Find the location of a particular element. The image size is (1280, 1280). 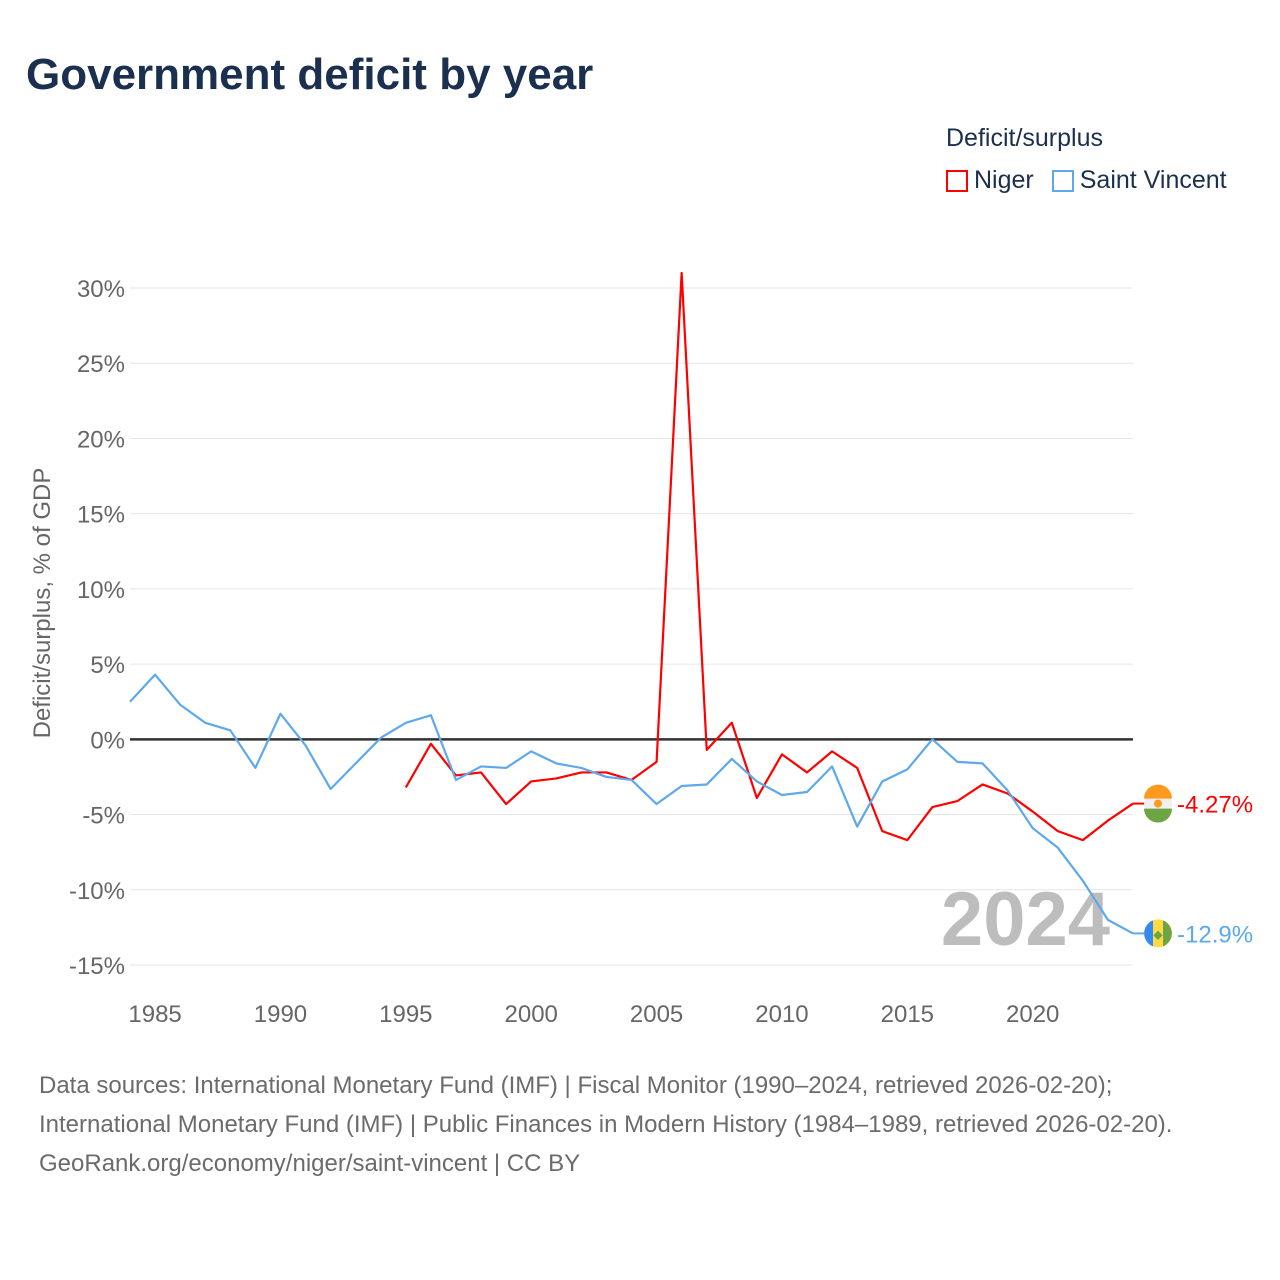

end-label-niger: -4.27% is located at coordinates (1215, 805).